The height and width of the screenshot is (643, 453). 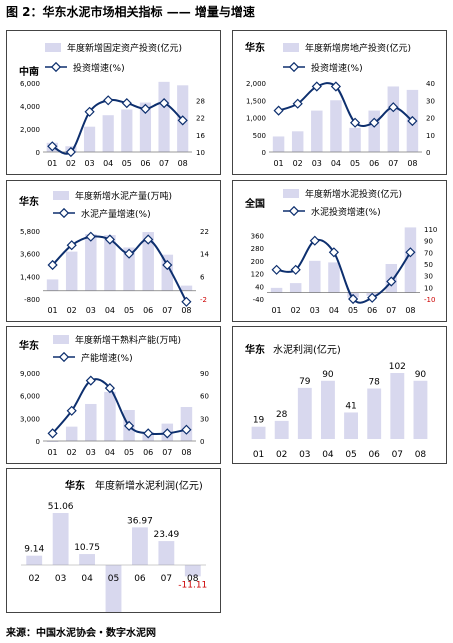 I want to click on y-right-tick: 70, so click(x=428, y=253).